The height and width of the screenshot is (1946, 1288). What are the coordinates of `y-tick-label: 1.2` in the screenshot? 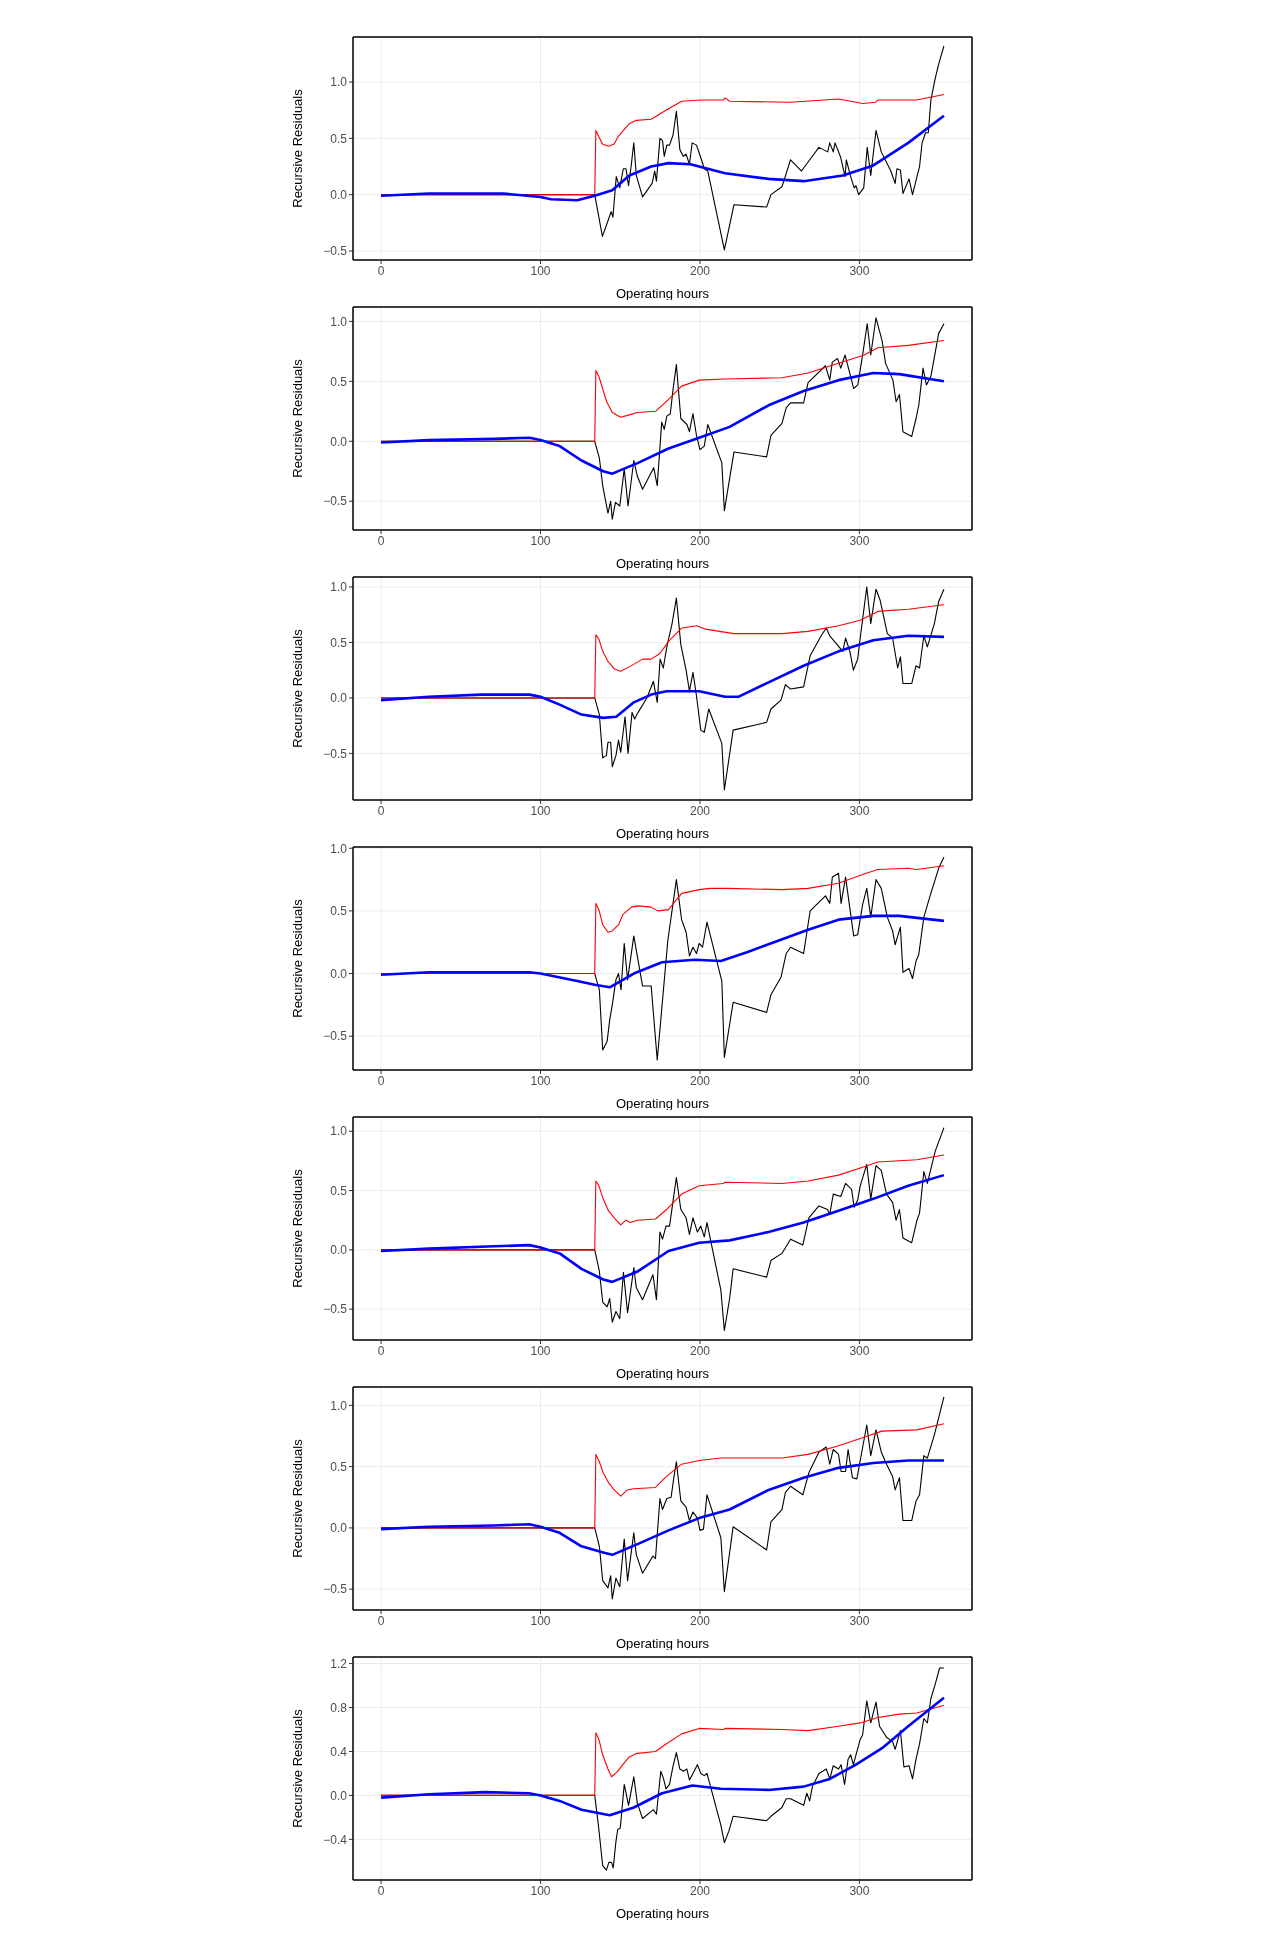 It's located at (339, 1663).